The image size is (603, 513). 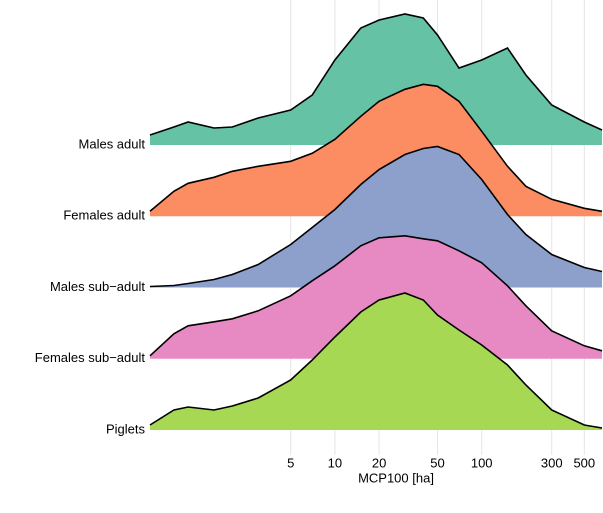 I want to click on x-tick-label: 50, so click(x=437, y=462).